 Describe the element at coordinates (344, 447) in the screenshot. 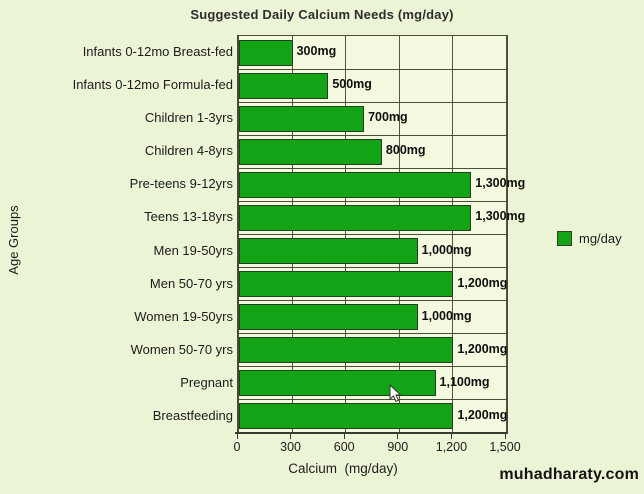

I see `x-tick-label: 600` at that location.